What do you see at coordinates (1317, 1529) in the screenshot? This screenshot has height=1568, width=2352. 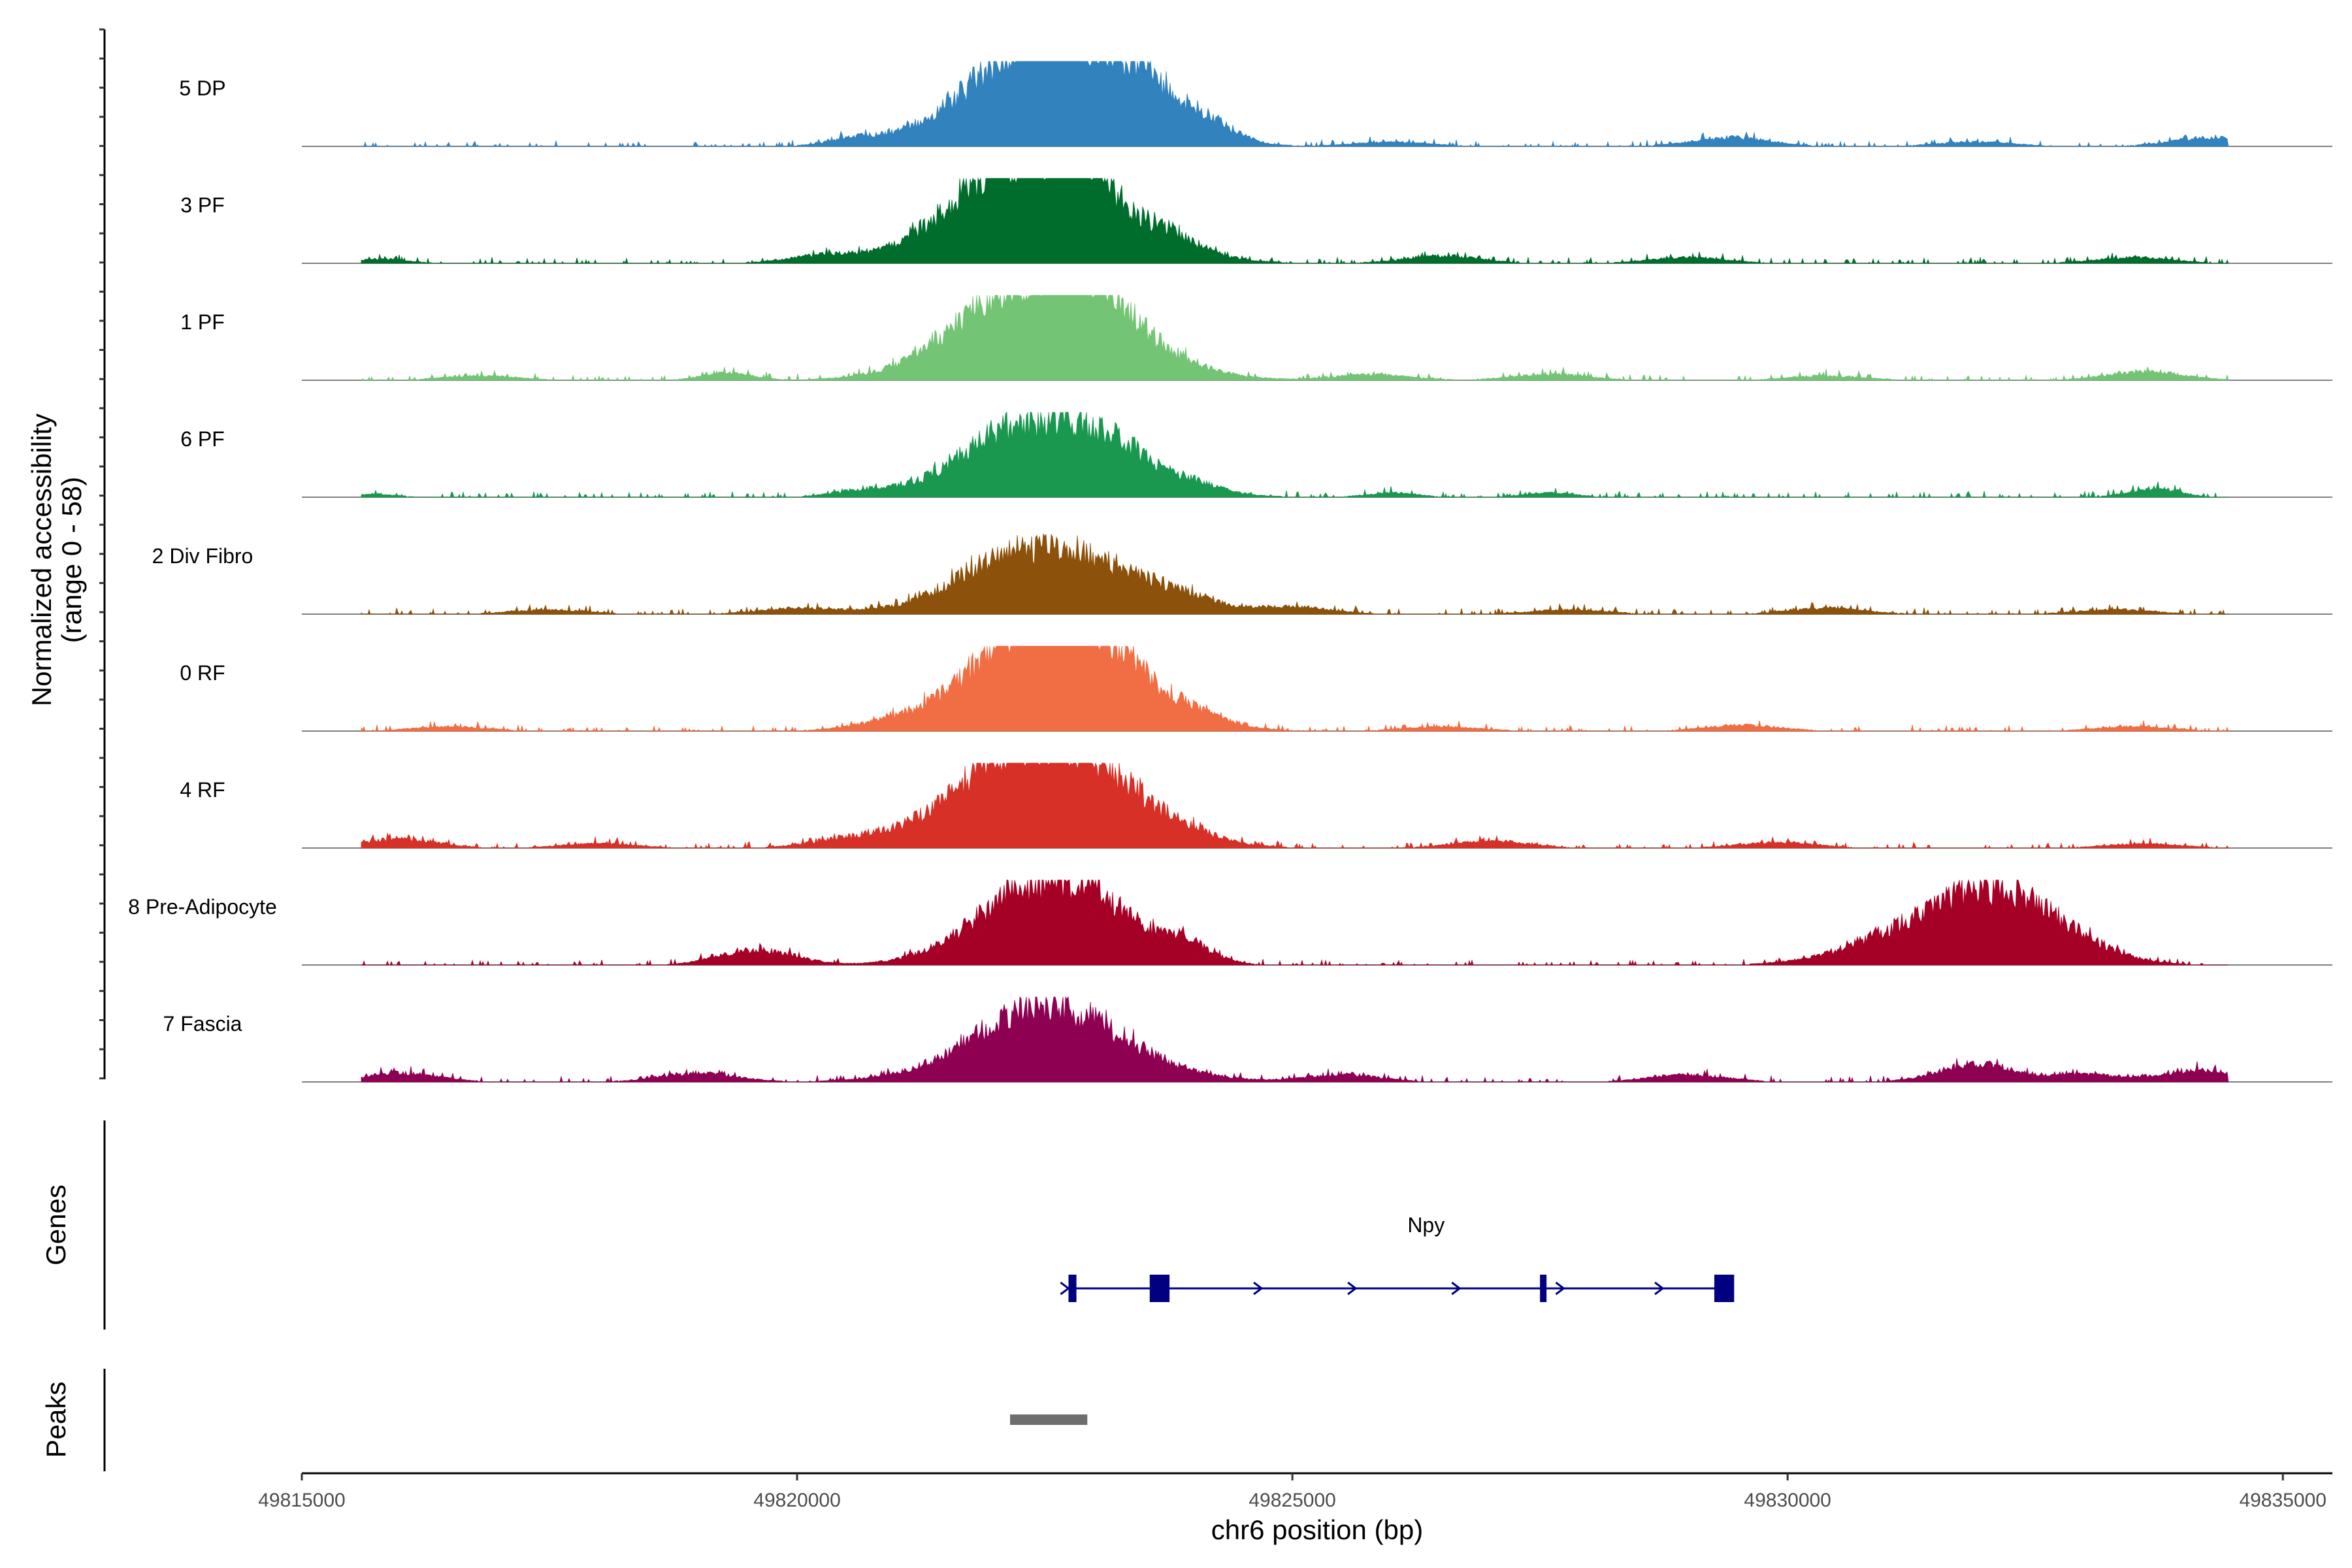 I see `x-axis-title: chr6 position (bp)` at bounding box center [1317, 1529].